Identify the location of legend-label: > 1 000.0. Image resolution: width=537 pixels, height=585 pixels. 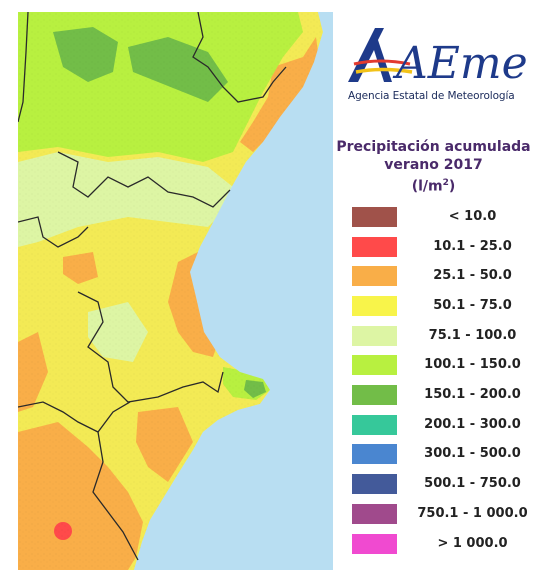
(472, 543).